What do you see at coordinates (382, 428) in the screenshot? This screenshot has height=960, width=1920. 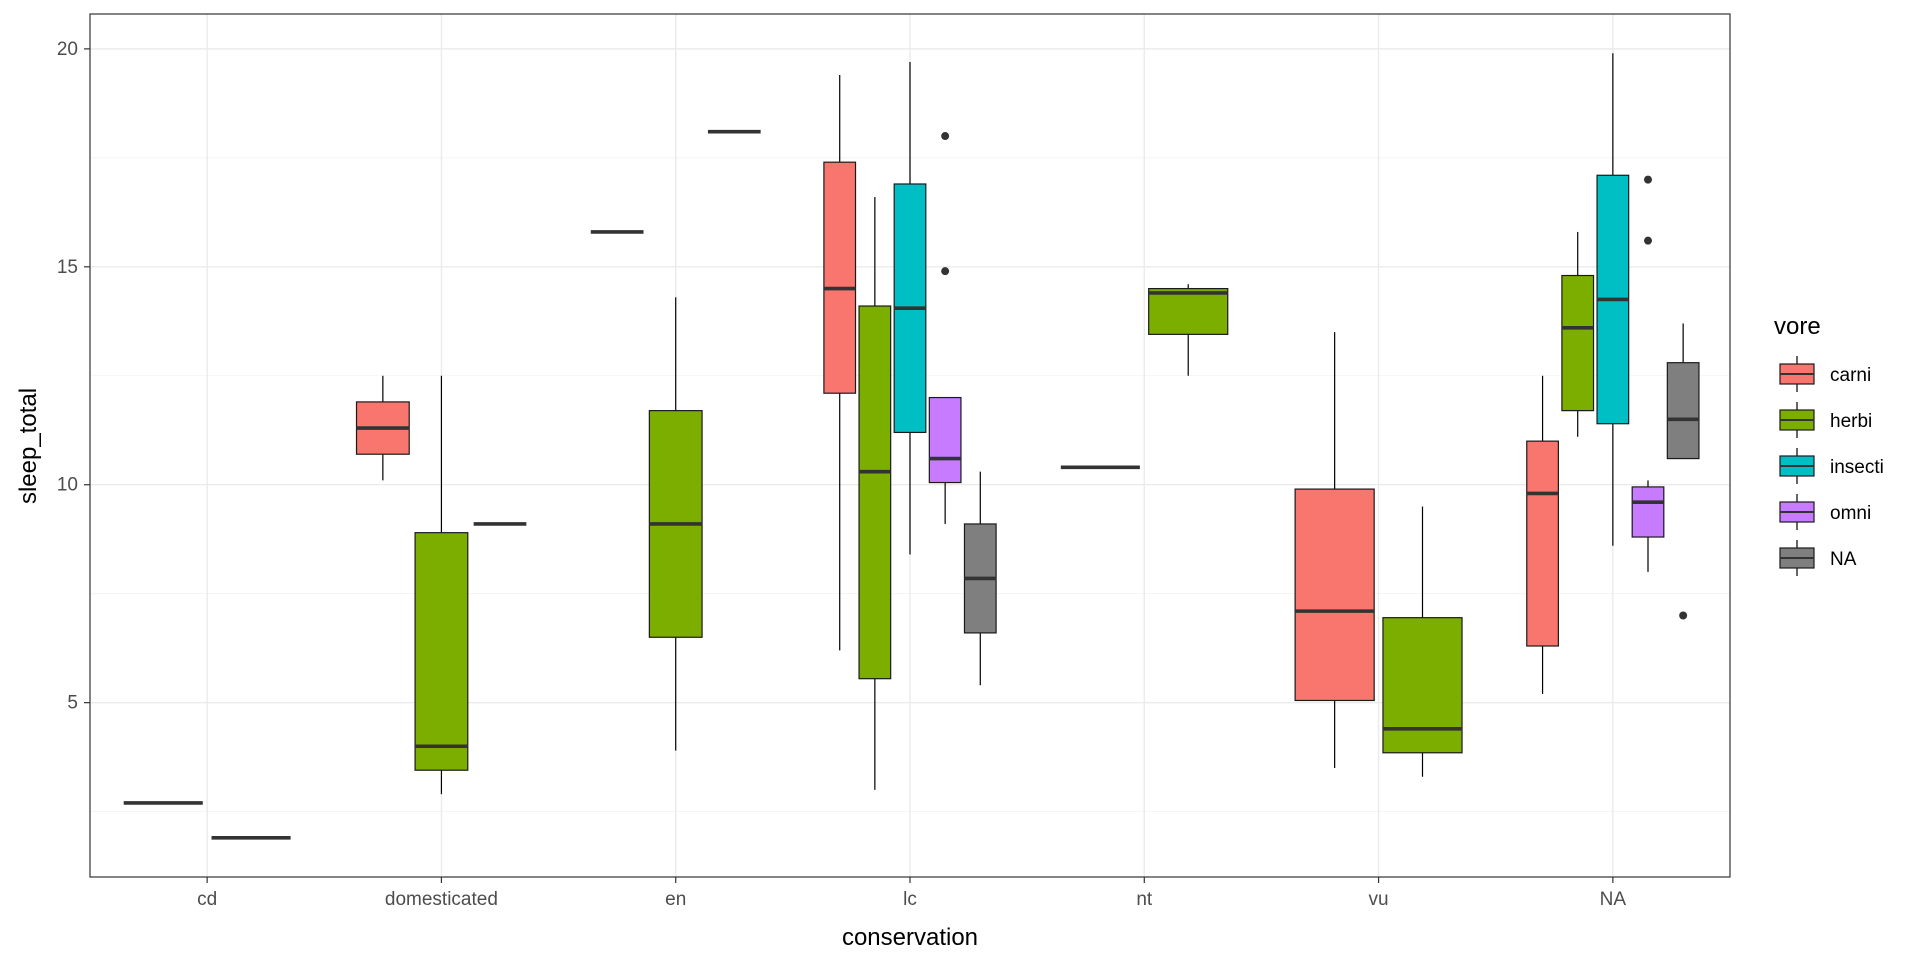 I see `box-domesticated-carni` at bounding box center [382, 428].